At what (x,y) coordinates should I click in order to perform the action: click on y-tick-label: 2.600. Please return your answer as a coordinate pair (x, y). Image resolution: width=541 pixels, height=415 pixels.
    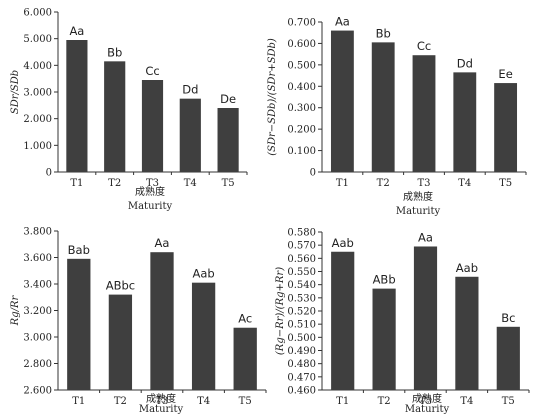
    Looking at the image, I should click on (37, 391).